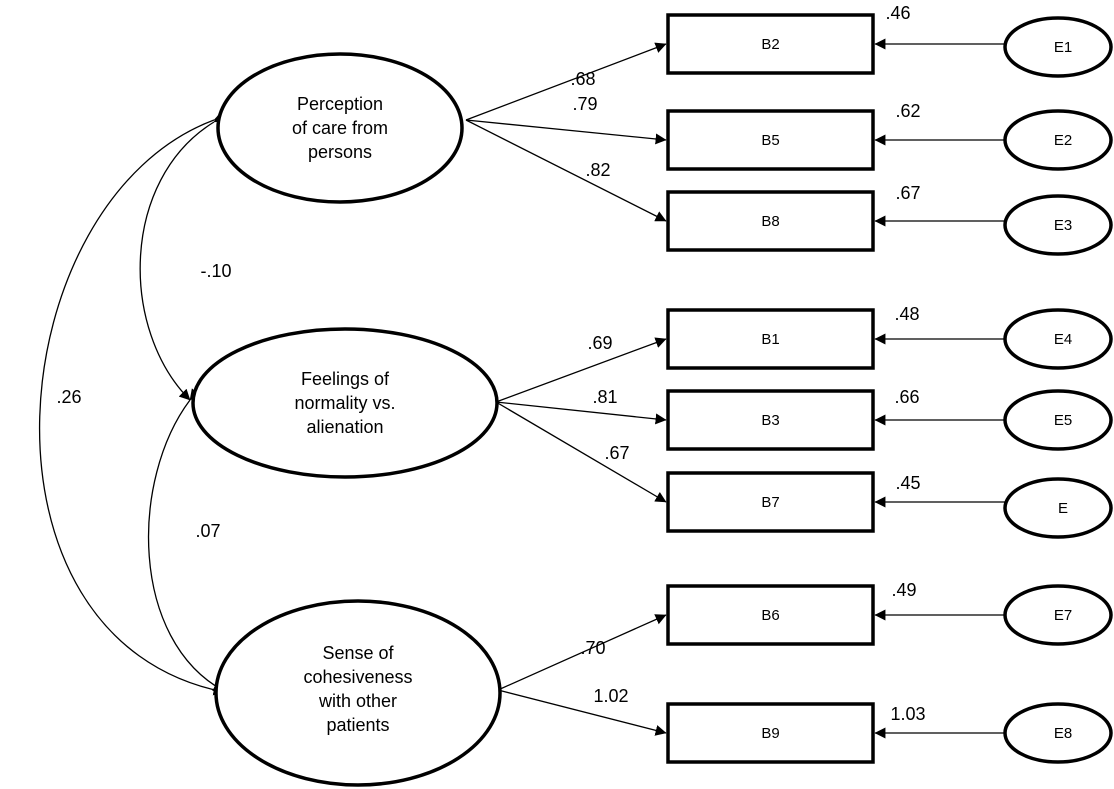  I want to click on loading-path-b8, so click(566, 170).